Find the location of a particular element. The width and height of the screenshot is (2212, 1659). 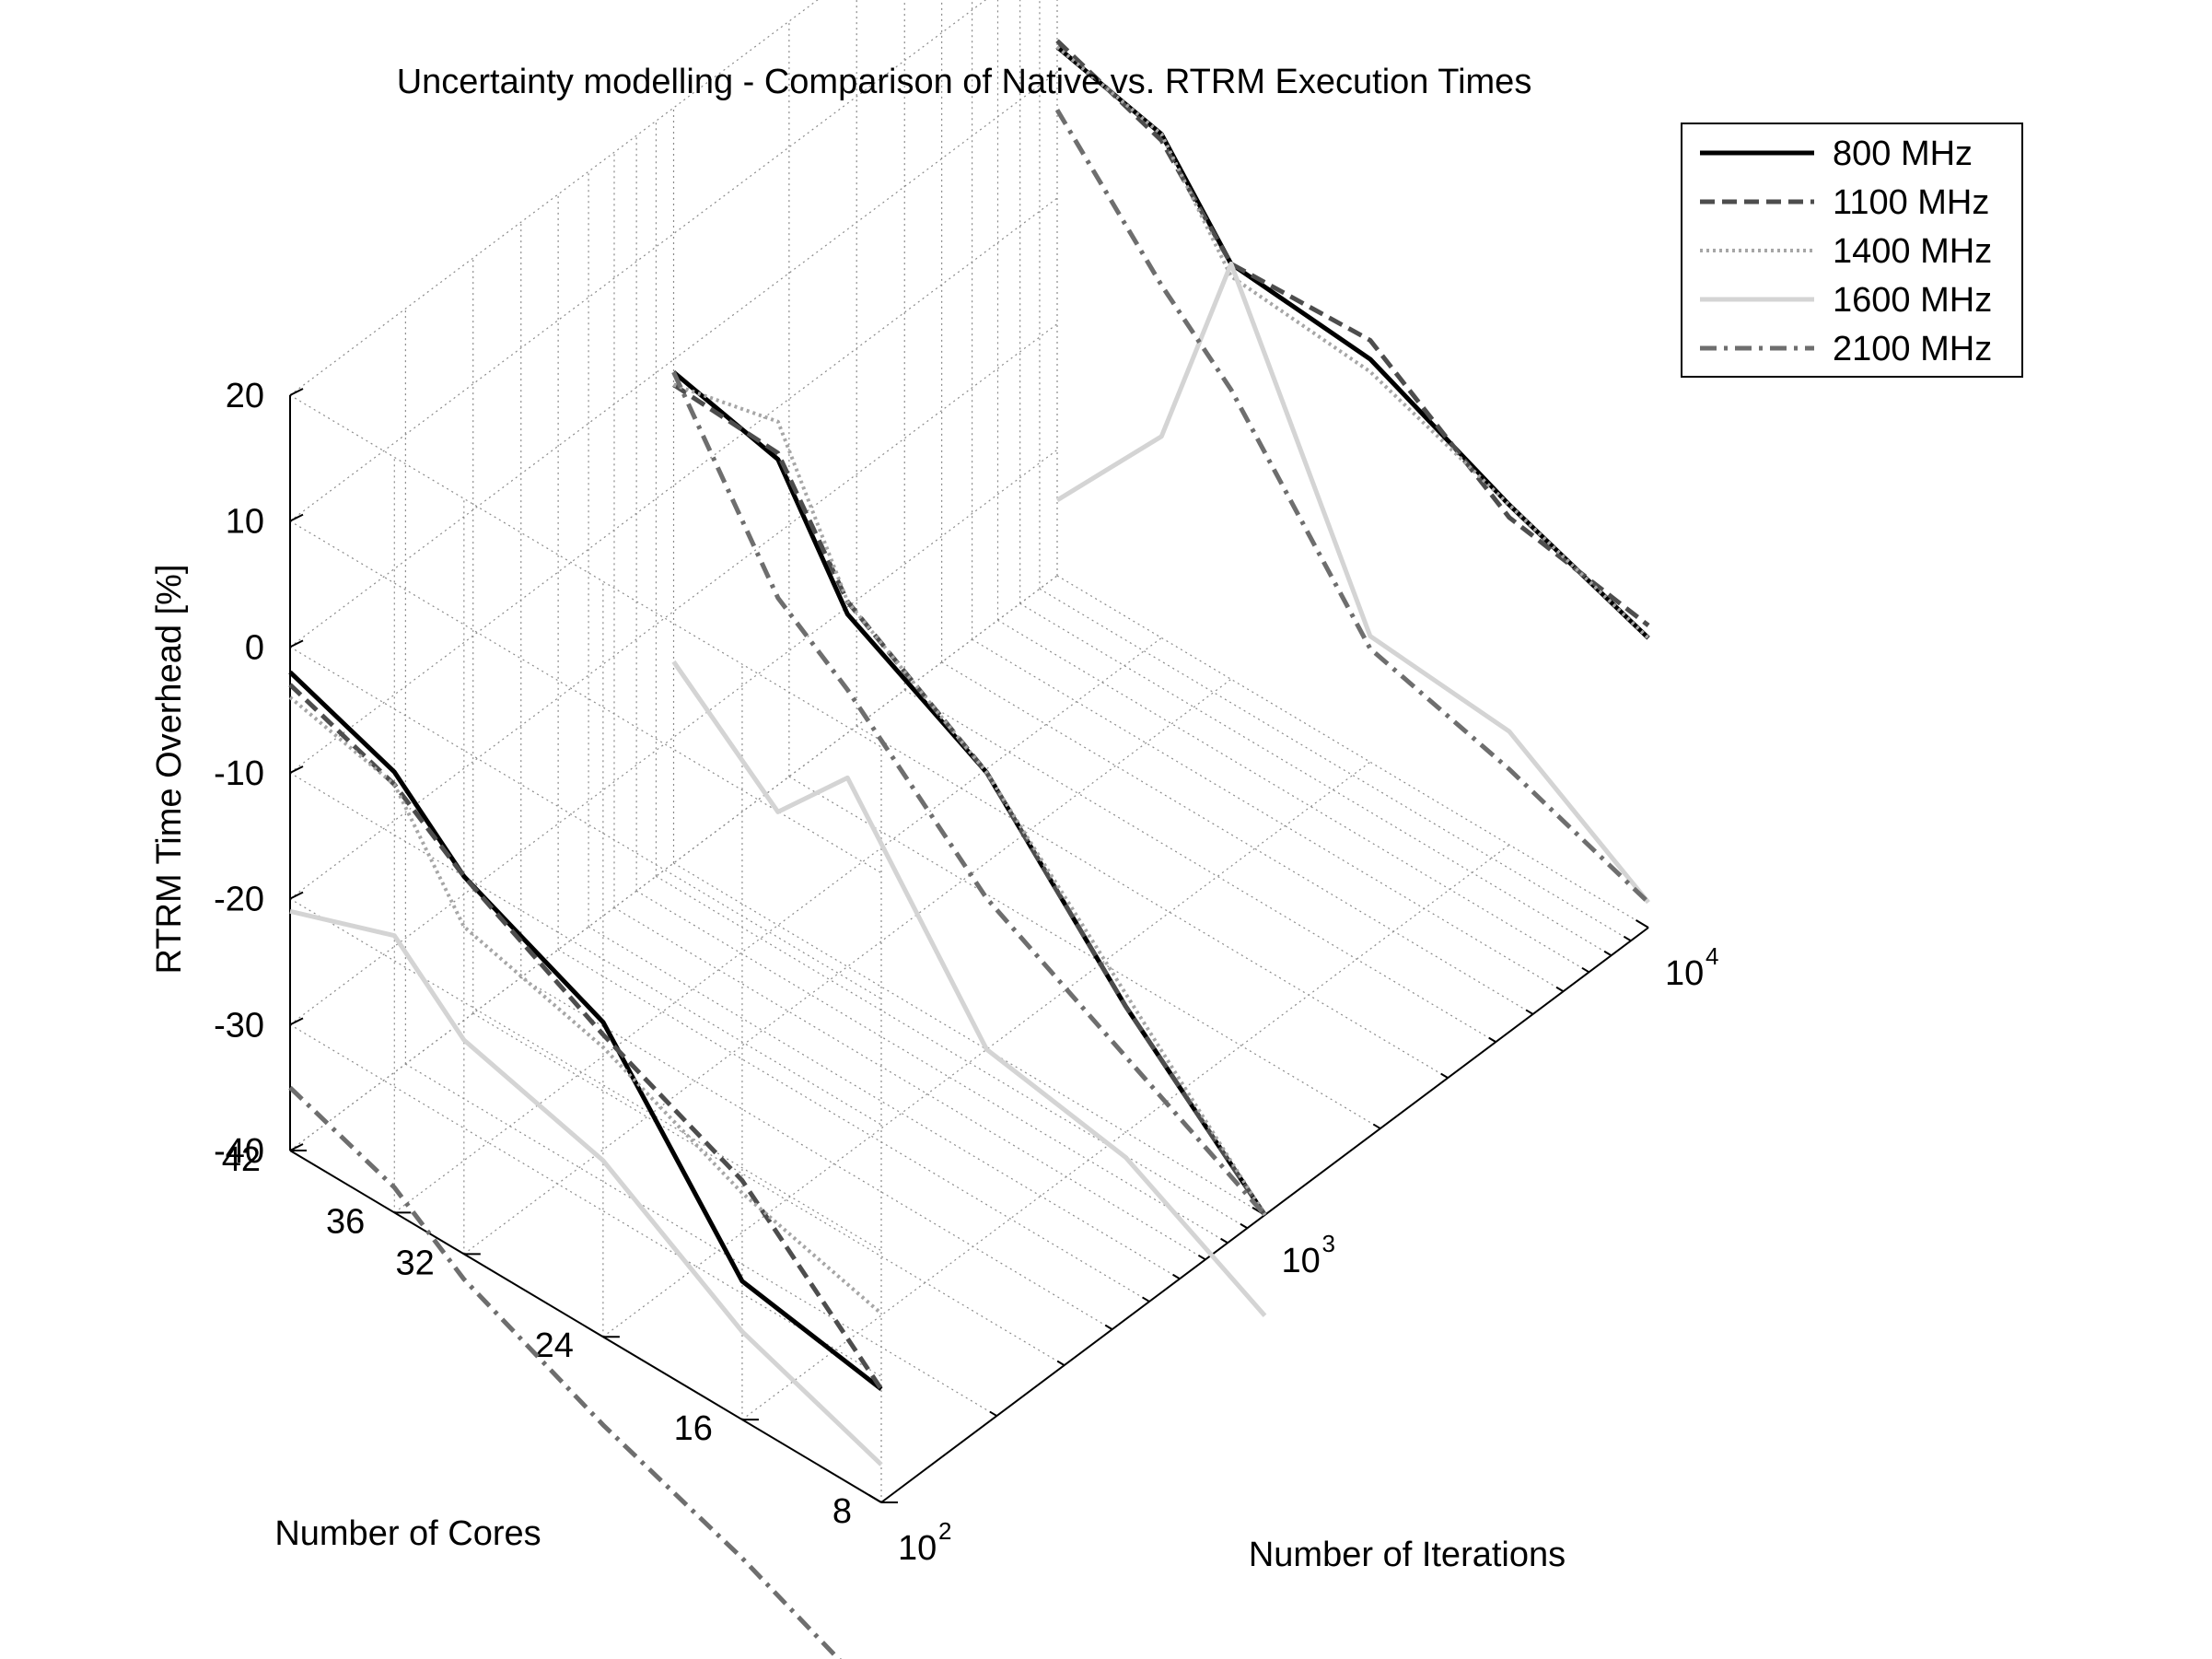

legend-entry: 1400 MHz is located at coordinates (1846, 251).